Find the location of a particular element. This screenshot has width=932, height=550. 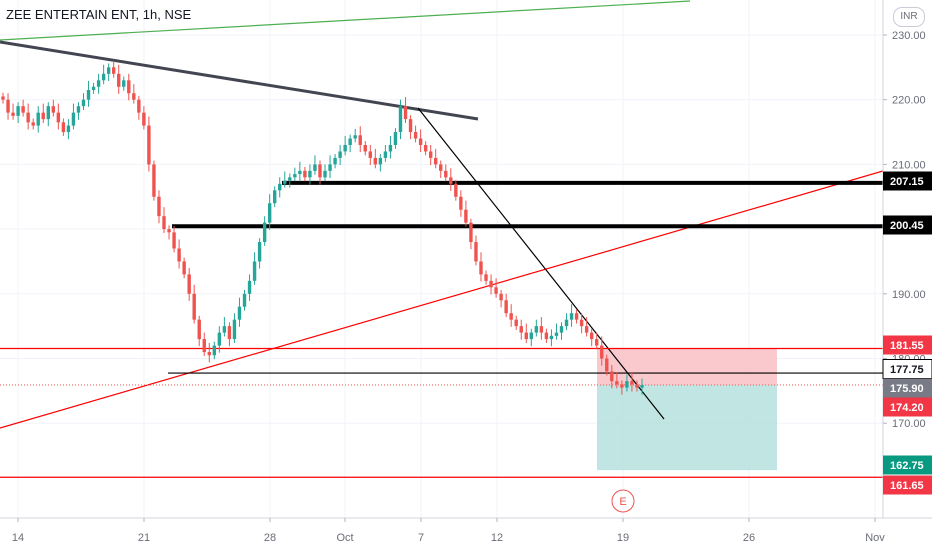

price-scale-label: 200.45 is located at coordinates (907, 225).